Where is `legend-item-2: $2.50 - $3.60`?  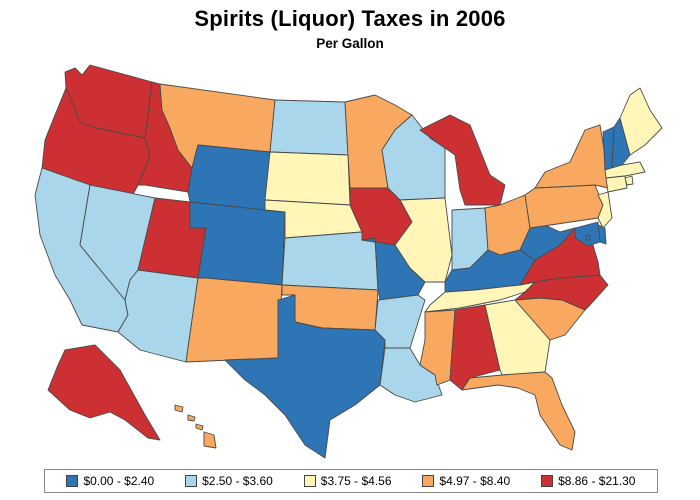
legend-item-2: $2.50 - $3.60 is located at coordinates (229, 481).